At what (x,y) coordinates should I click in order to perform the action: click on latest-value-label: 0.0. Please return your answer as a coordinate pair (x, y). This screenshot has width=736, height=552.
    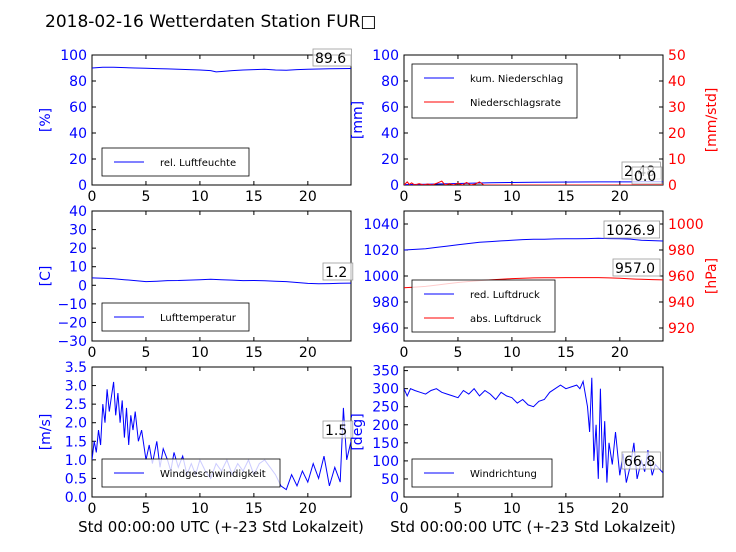
    Looking at the image, I should click on (645, 177).